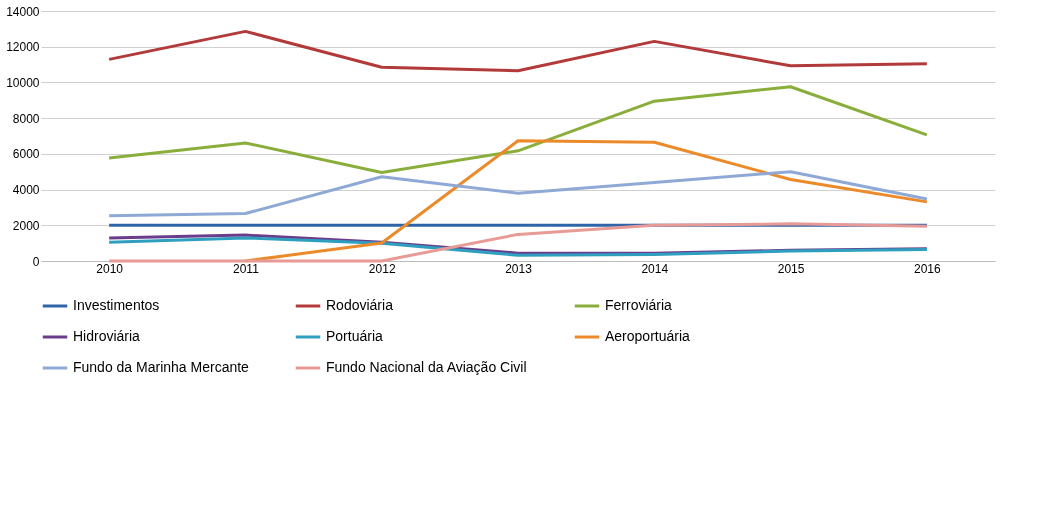 This screenshot has height=516, width=1054. What do you see at coordinates (426, 367) in the screenshot?
I see `legend-label: Fundo Nacional da Aviação Civil` at bounding box center [426, 367].